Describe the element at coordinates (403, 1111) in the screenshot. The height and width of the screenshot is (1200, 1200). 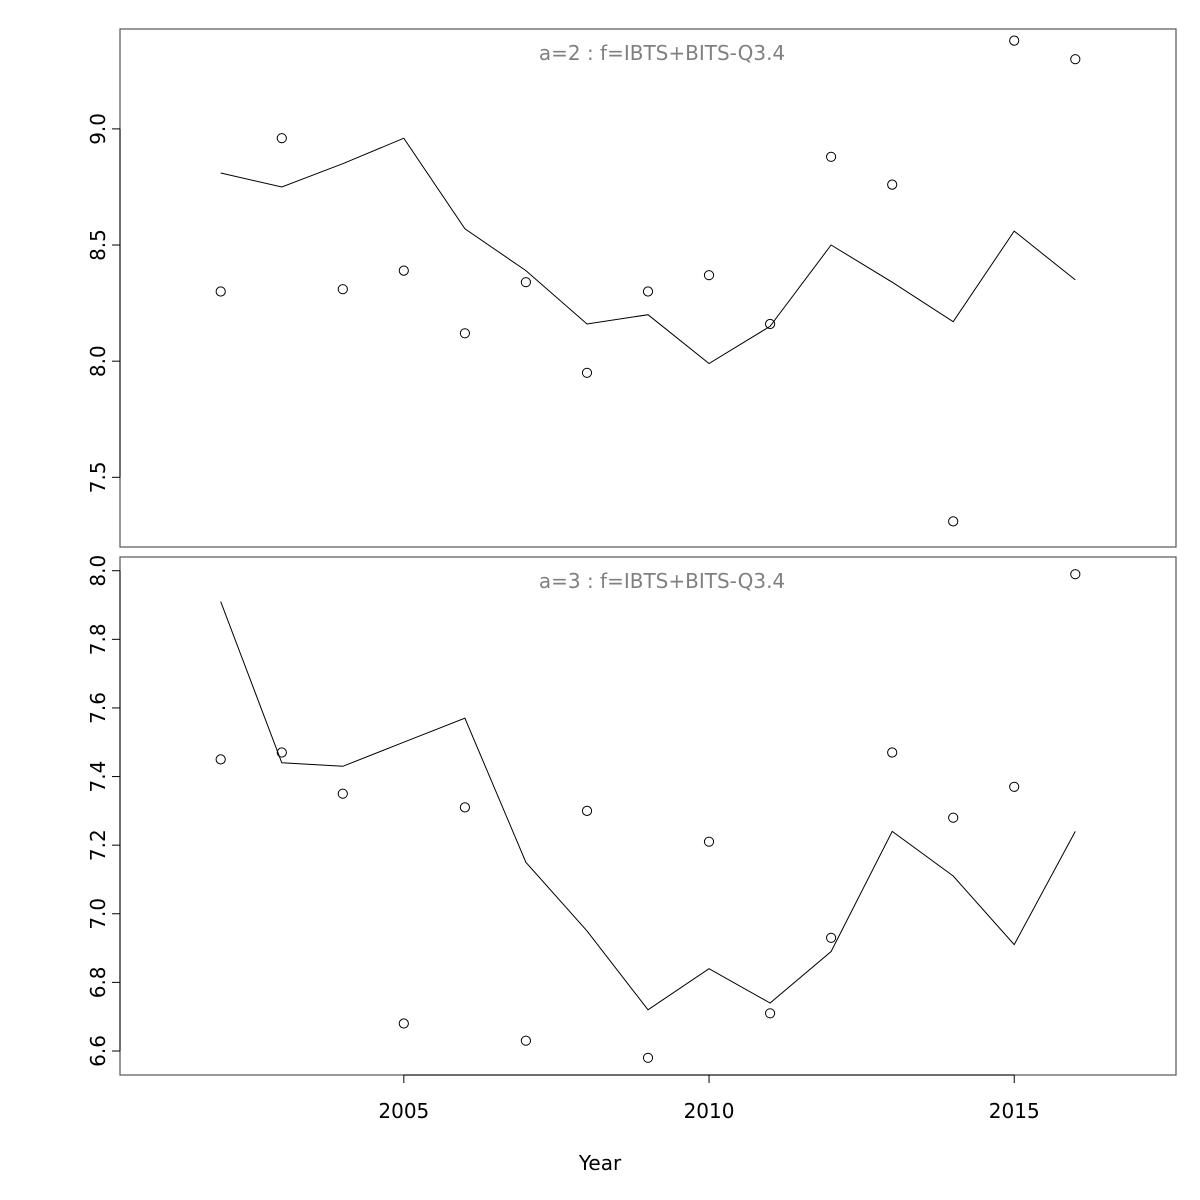
I see `x-tick-label: 2005` at that location.